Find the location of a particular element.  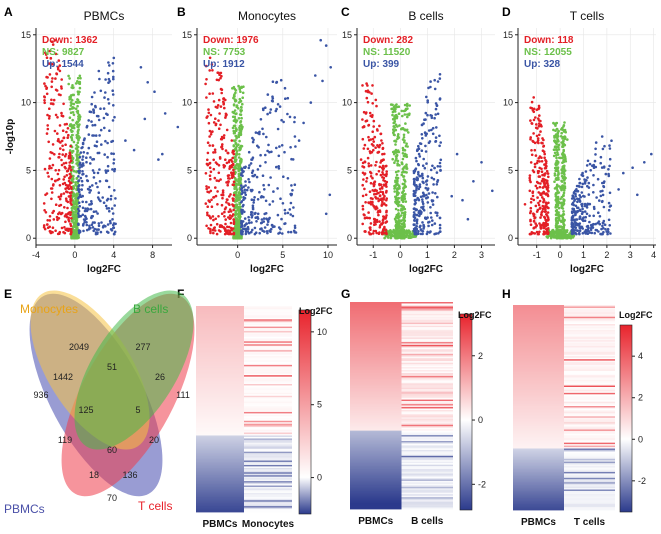

count-up: Up: 328 is located at coordinates (542, 64).